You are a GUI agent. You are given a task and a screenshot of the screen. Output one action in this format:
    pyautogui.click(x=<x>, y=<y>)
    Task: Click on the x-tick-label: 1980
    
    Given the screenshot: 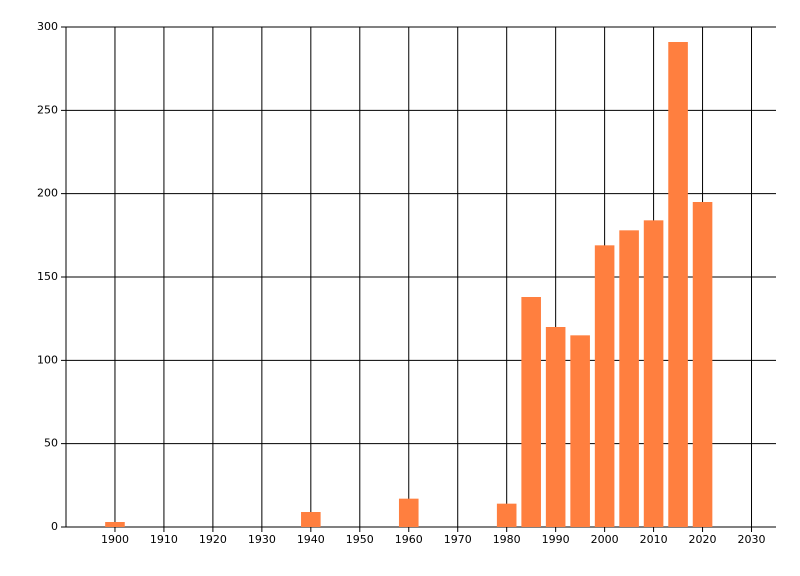 What is the action you would take?
    pyautogui.click(x=507, y=539)
    